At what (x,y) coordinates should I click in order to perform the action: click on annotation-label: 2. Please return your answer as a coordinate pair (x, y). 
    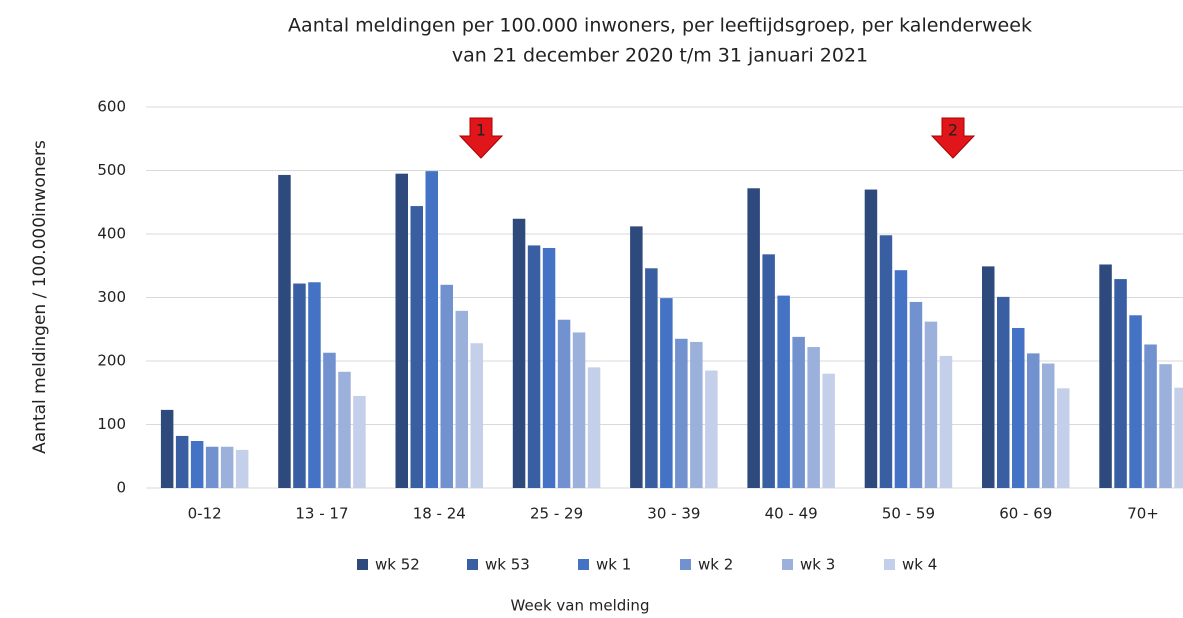
    Looking at the image, I should click on (953, 130).